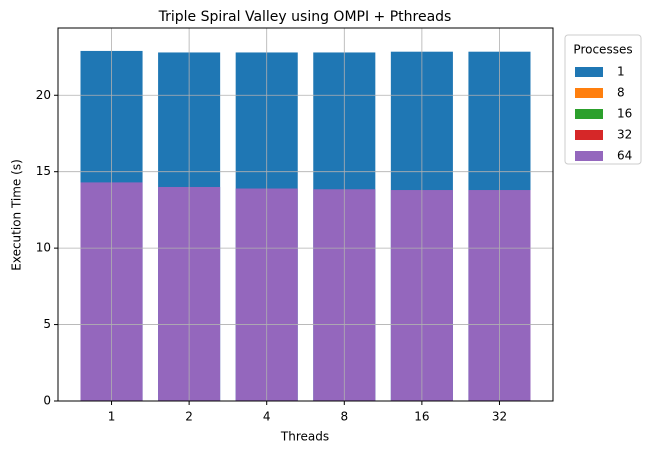  I want to click on x-tick-label: 16, so click(421, 417).